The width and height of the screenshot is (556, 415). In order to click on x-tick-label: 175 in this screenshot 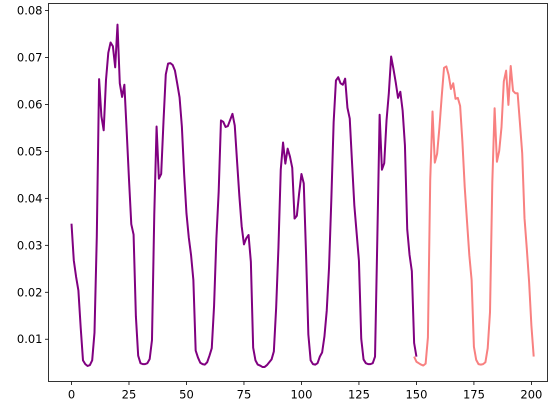, I will do `click(474, 395)`.